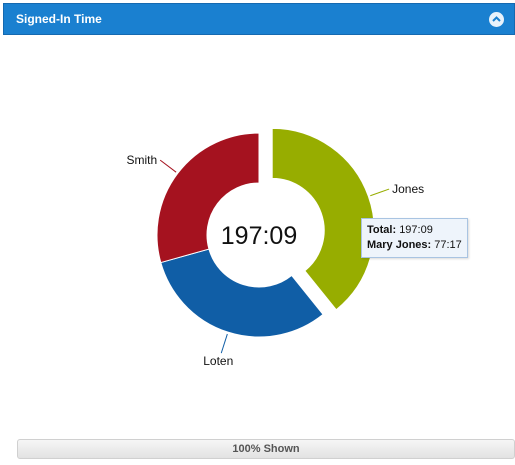 The height and width of the screenshot is (465, 515). Describe the element at coordinates (224, 343) in the screenshot. I see `label-connector-loten` at that location.